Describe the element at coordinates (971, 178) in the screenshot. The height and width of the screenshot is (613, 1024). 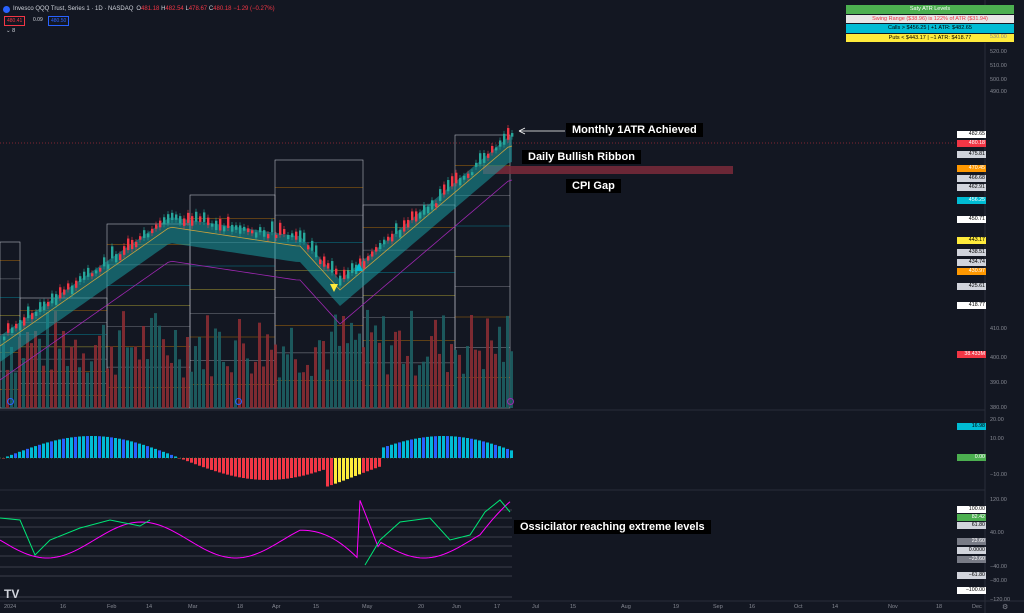
I see `price-level-label: 466.68` at that location.